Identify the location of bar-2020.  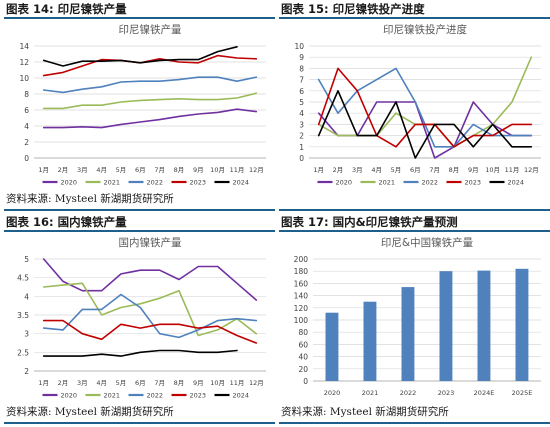
(332, 346).